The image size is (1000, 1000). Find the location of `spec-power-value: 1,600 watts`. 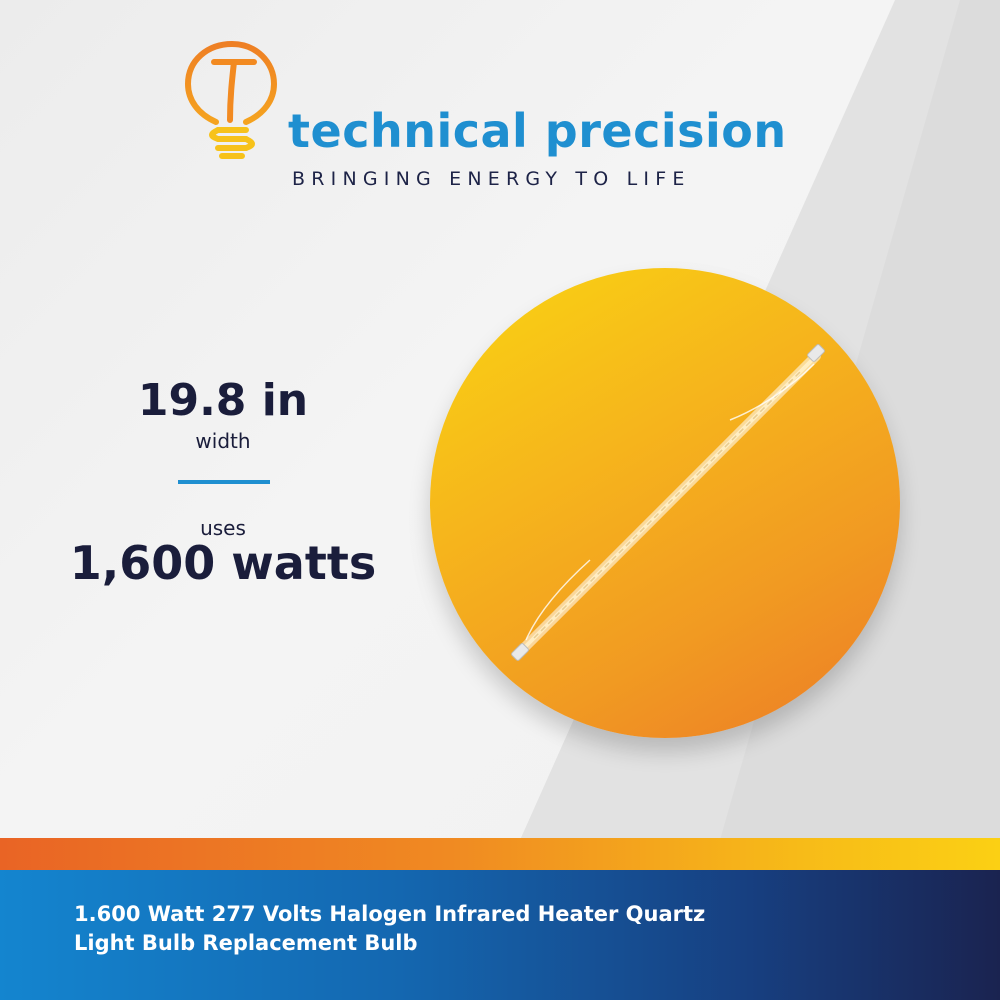

spec-power-value: 1,600 watts is located at coordinates (223, 563).